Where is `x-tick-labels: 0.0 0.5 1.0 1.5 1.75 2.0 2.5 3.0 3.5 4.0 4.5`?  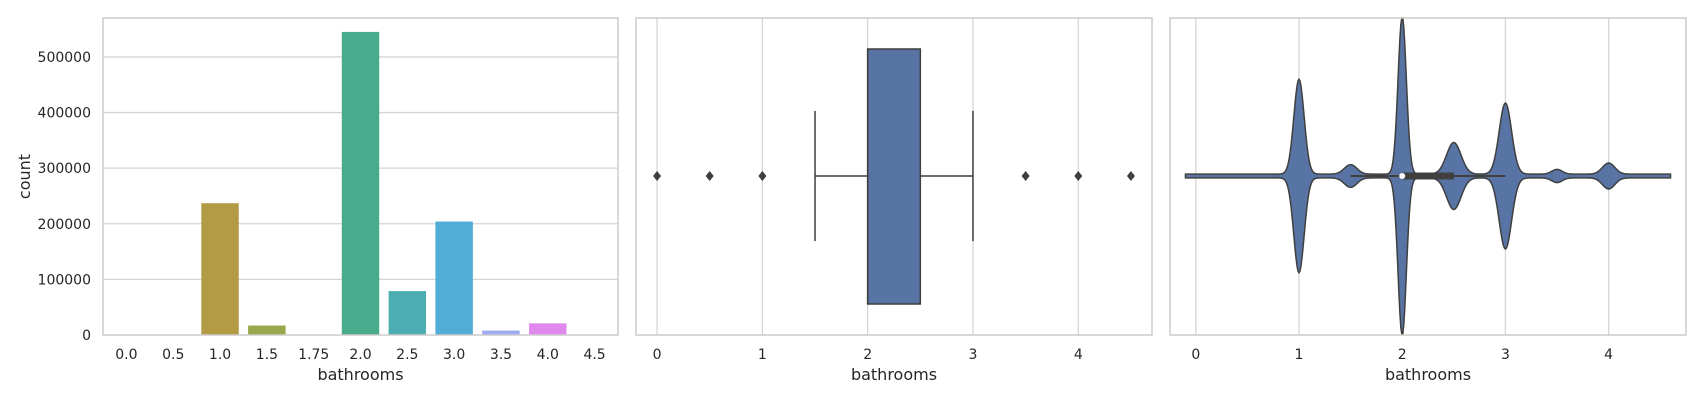 x-tick-labels: 0.0 0.5 1.0 1.5 1.75 2.0 2.5 3.0 3.5 4.0 4.5 is located at coordinates (360, 355).